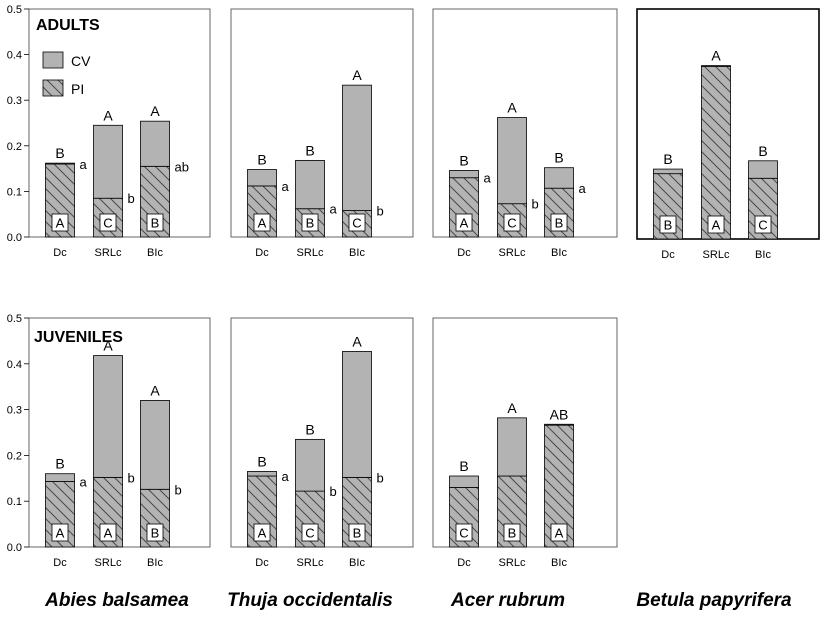  What do you see at coordinates (81, 61) in the screenshot?
I see `legend-label-cv: CV` at bounding box center [81, 61].